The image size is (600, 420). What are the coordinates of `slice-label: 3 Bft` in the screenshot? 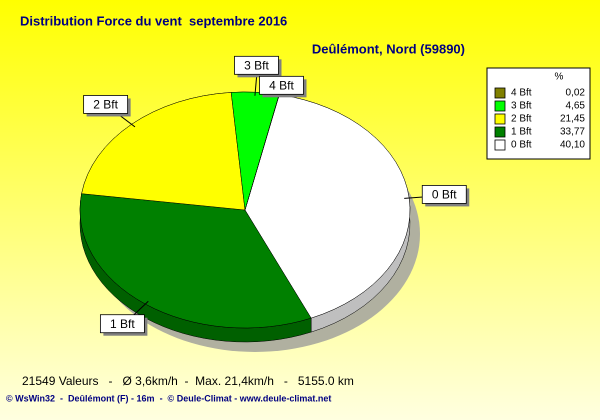 It's located at (256, 65).